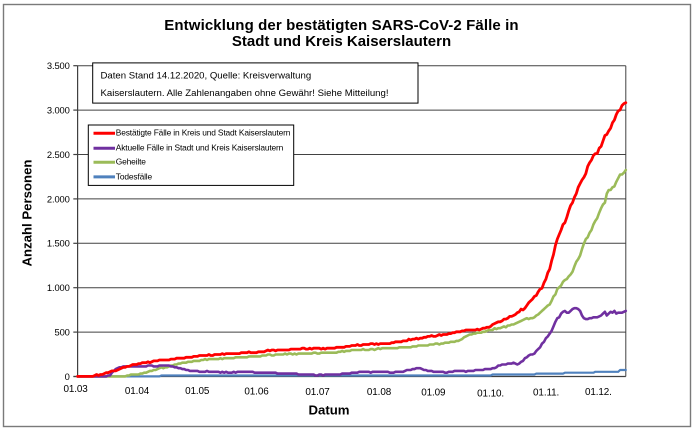  What do you see at coordinates (490, 394) in the screenshot?
I see `svg-text: 01.10.` at bounding box center [490, 394].